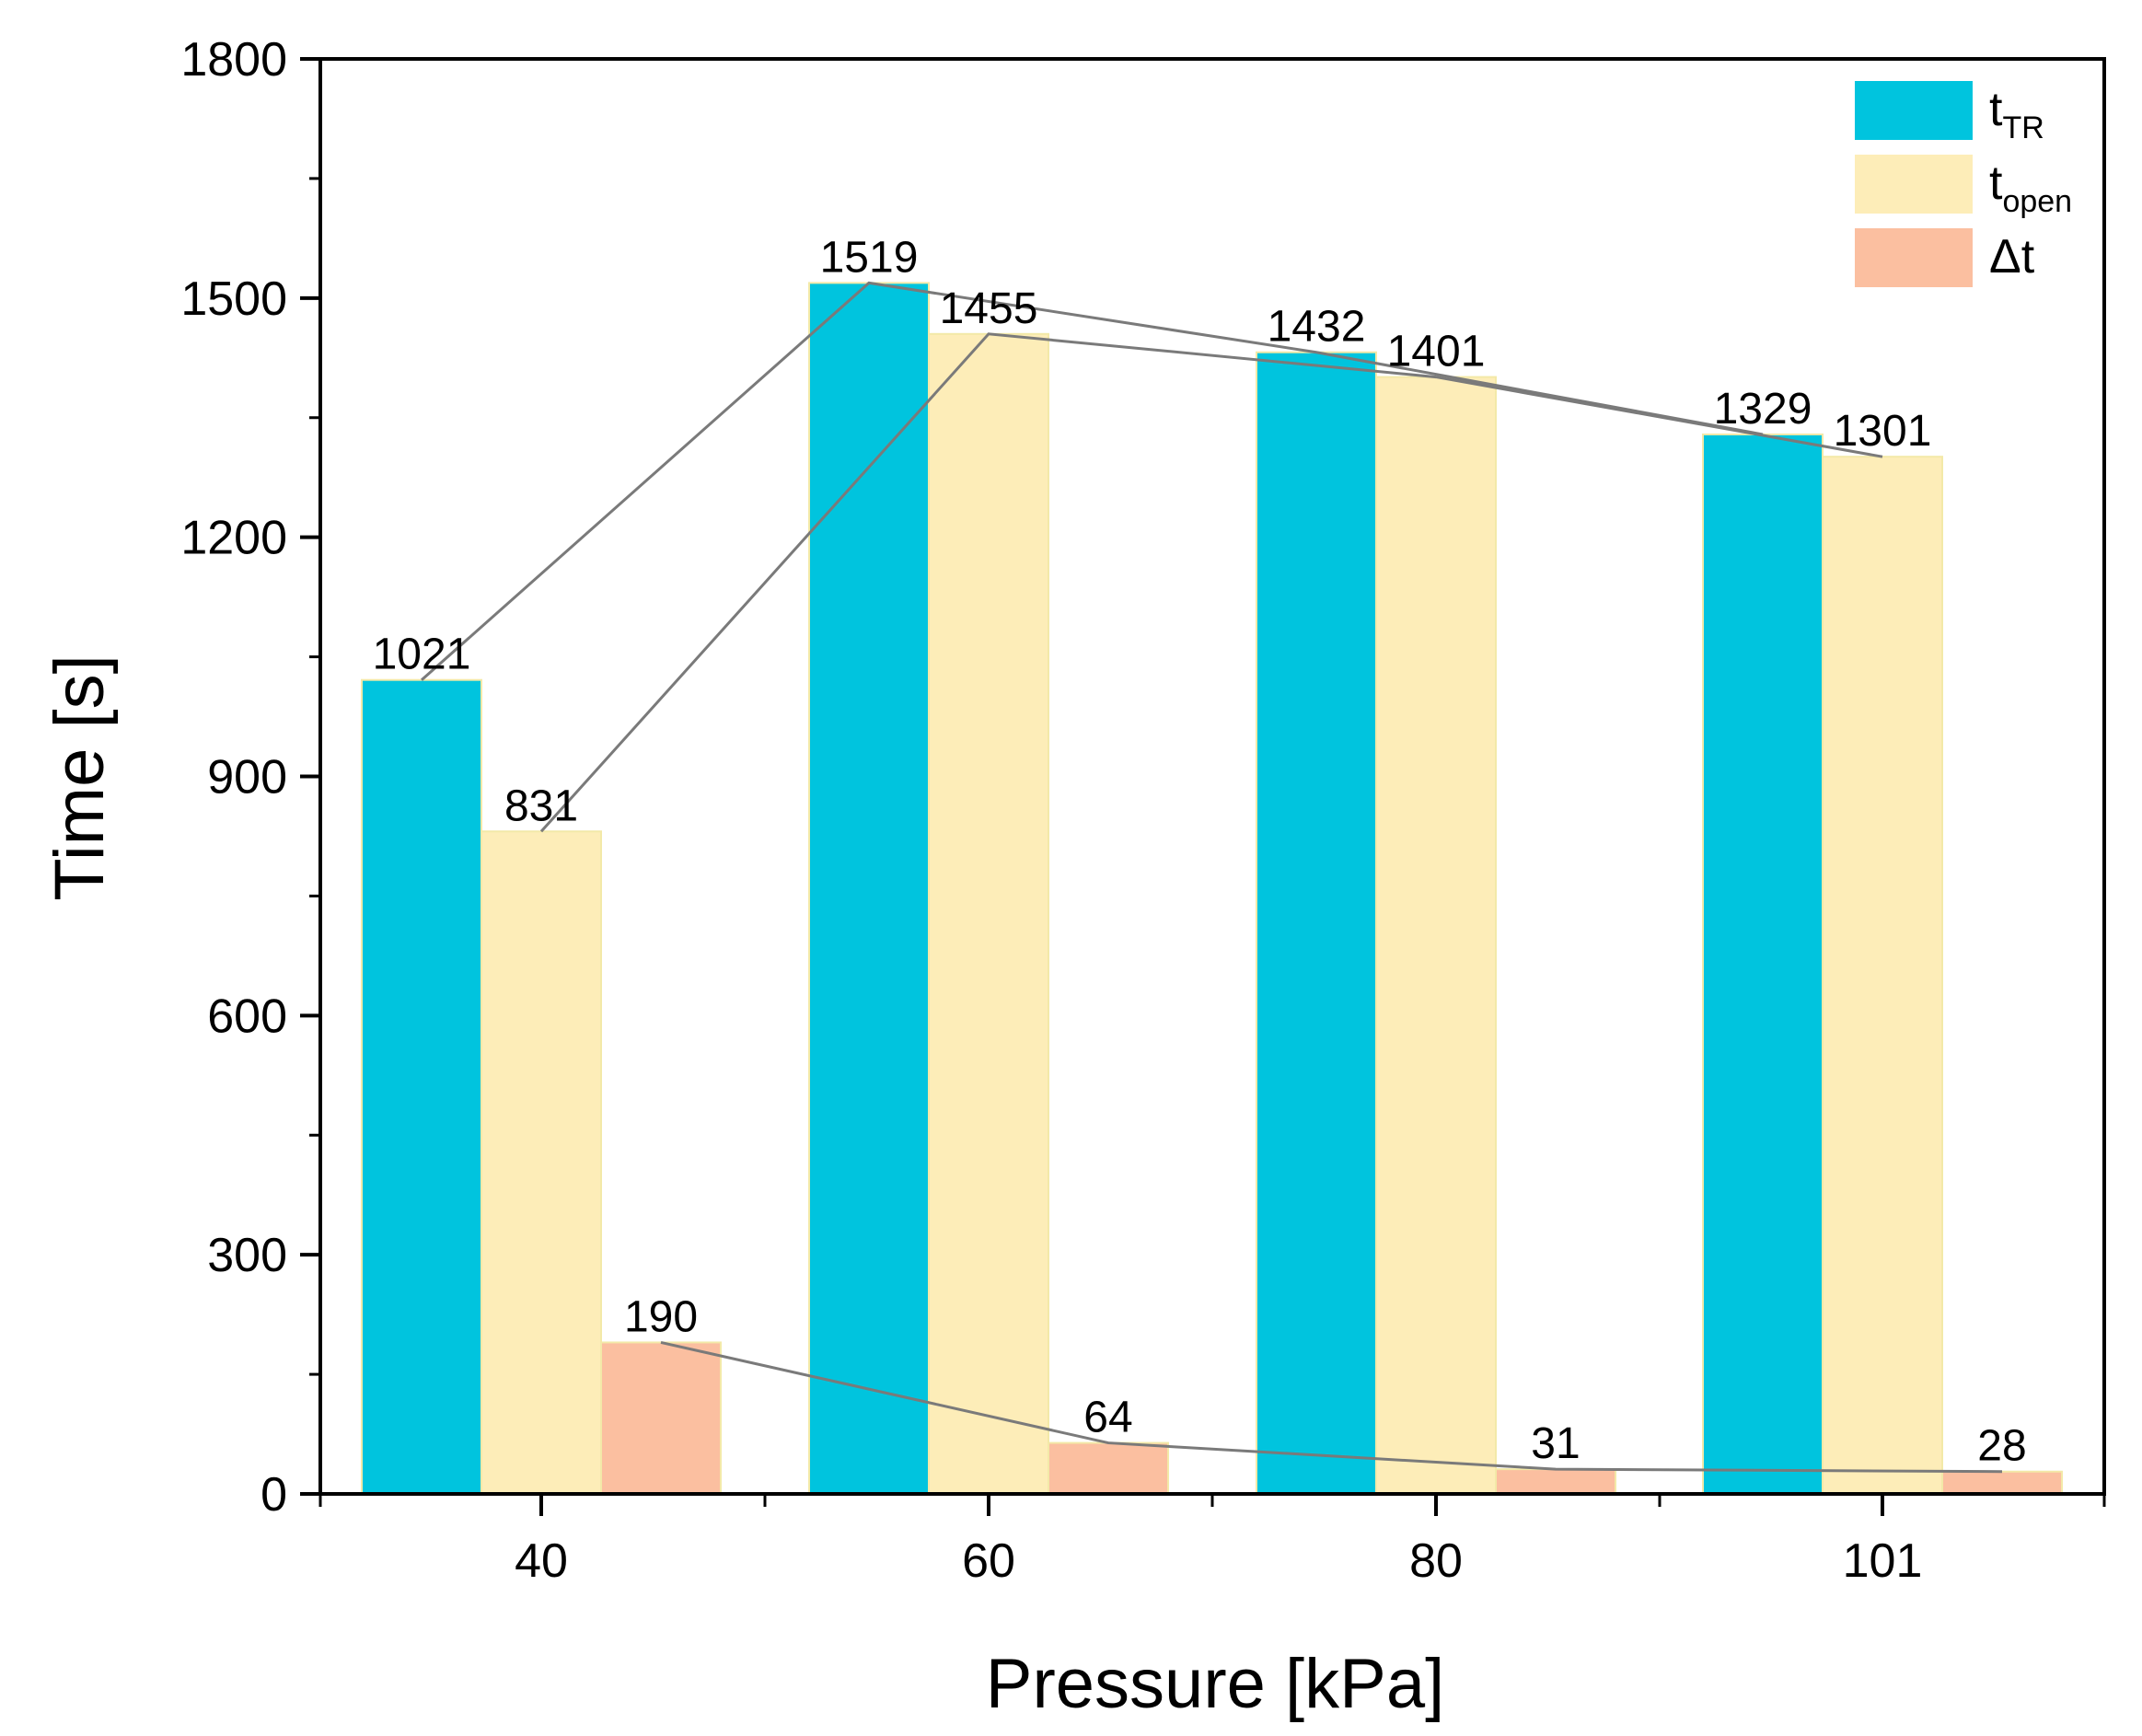 The width and height of the screenshot is (2142, 1736). I want to click on bar-series0-cat0, so click(421, 1086).